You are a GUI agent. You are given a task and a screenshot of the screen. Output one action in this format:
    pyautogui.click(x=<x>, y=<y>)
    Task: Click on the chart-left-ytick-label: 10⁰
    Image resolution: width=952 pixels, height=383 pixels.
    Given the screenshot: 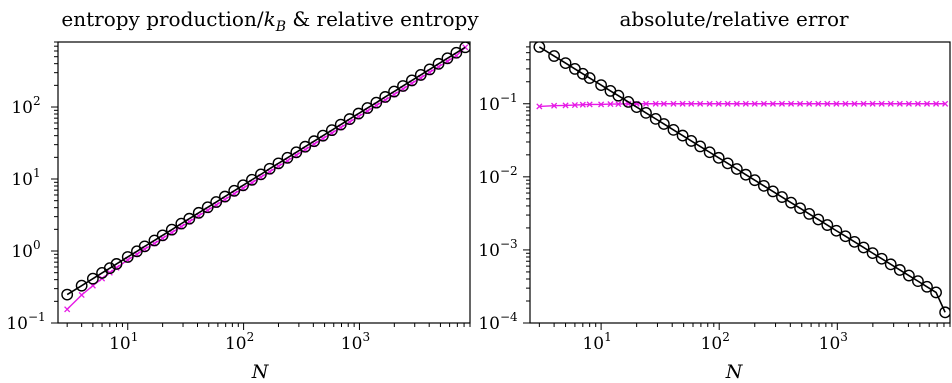 What is the action you would take?
    pyautogui.click(x=25, y=250)
    